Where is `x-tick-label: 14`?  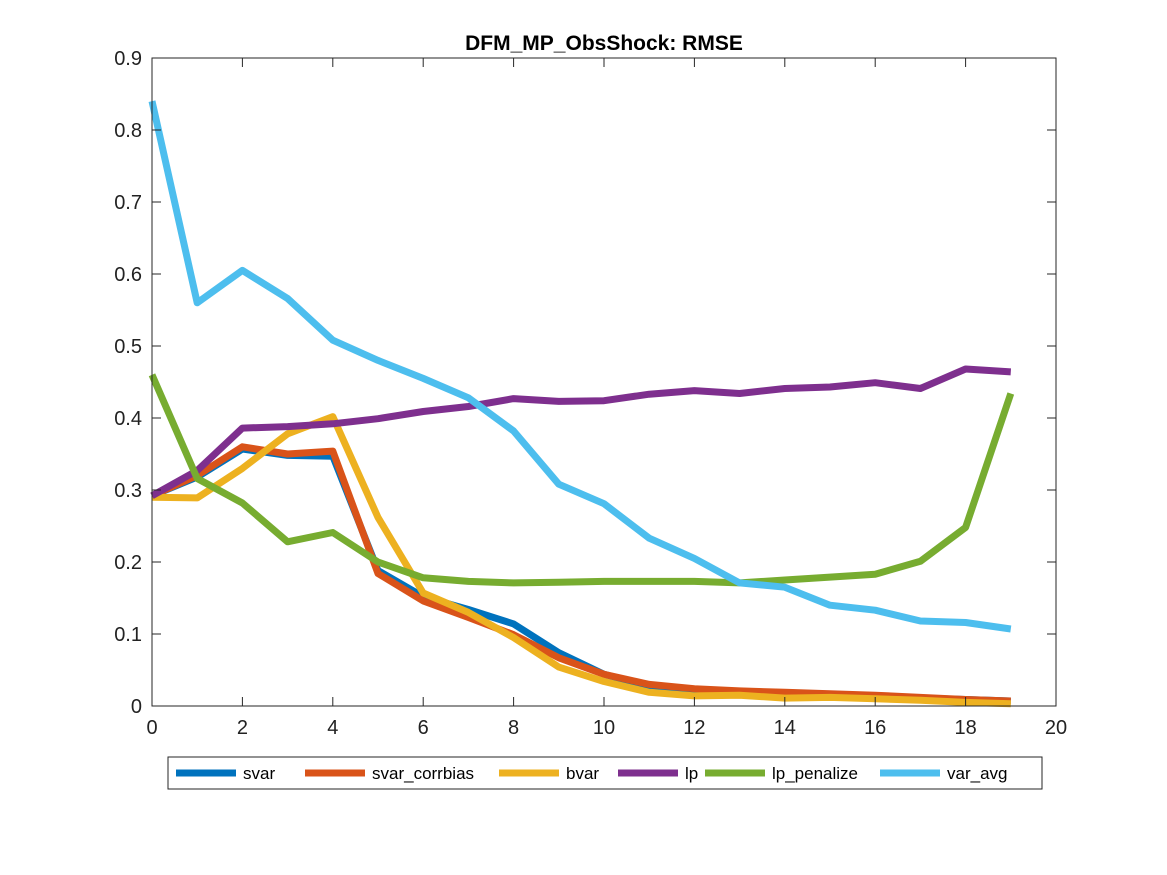
x-tick-label: 14 is located at coordinates (785, 728).